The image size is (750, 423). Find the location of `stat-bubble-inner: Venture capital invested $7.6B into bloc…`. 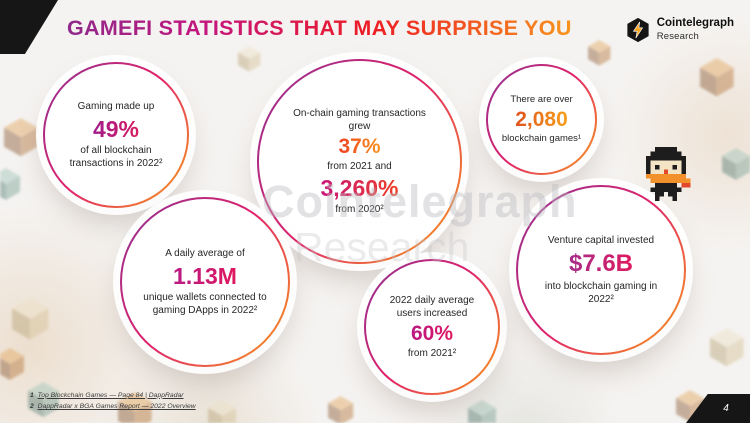

stat-bubble-inner: Venture capital invested $7.6B into bloc… is located at coordinates (601, 270).